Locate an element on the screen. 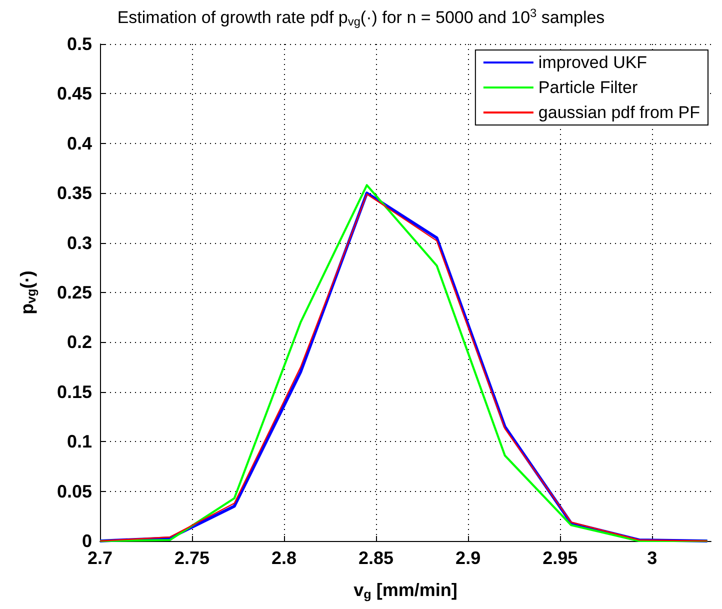 This screenshot has height=609, width=722. y-tick-label: 0.1 is located at coordinates (79, 442).